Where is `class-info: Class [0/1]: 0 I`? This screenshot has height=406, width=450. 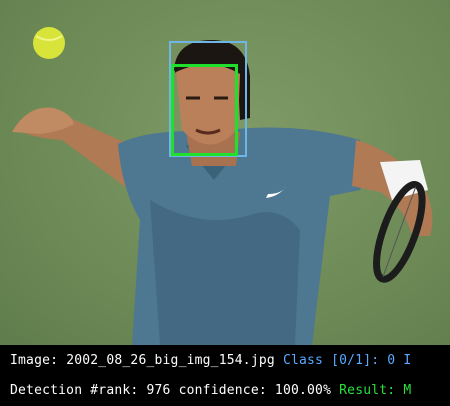 class-info: Class [0/1]: 0 I is located at coordinates (347, 360).